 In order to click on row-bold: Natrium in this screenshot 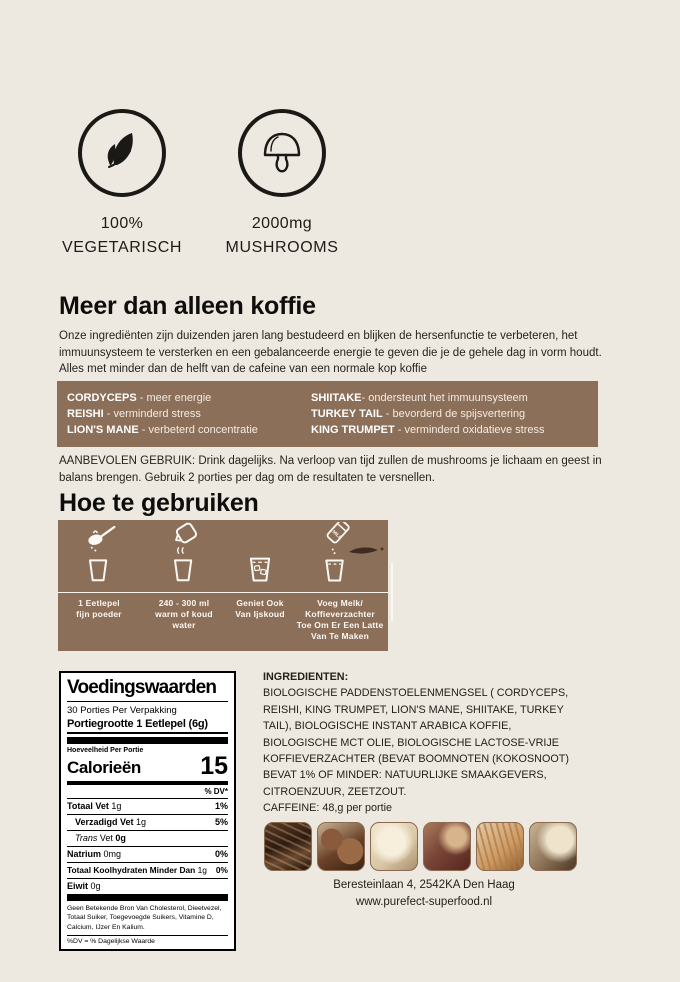, I will do `click(84, 854)`.